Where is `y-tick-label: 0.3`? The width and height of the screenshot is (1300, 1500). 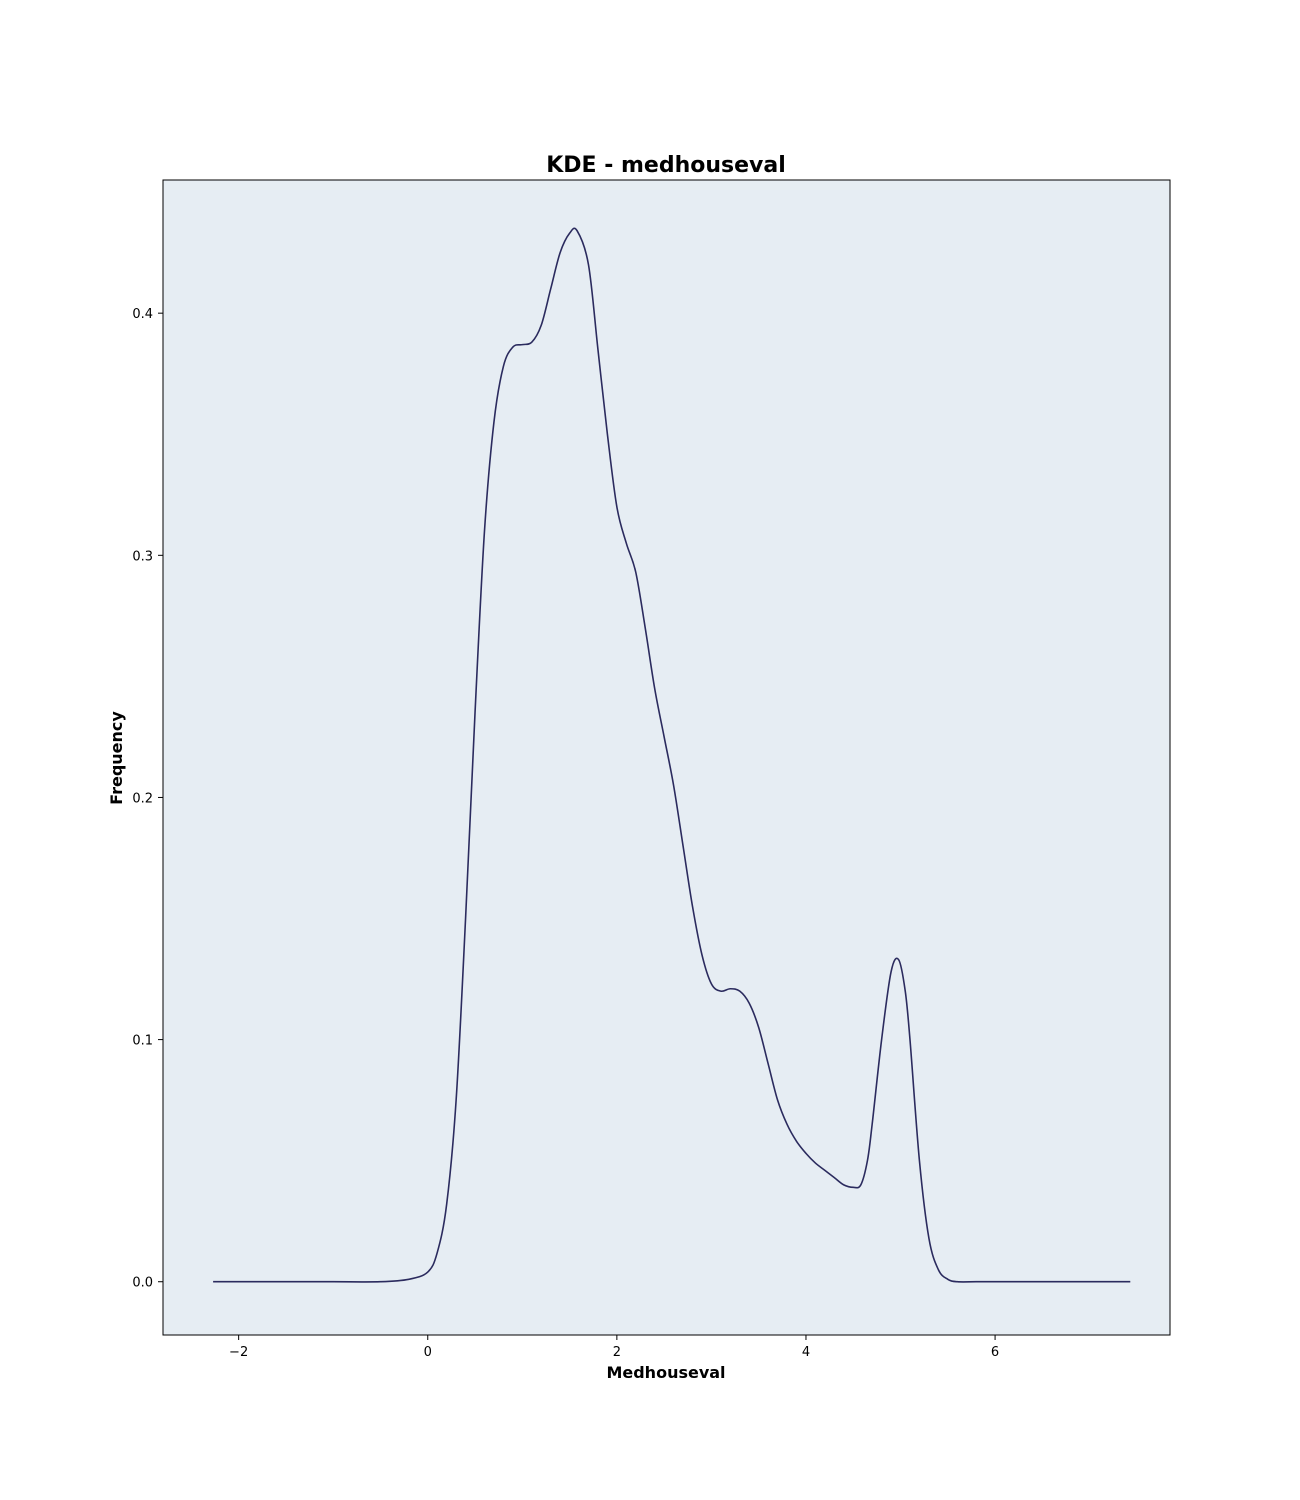 y-tick-label: 0.3 is located at coordinates (142, 556).